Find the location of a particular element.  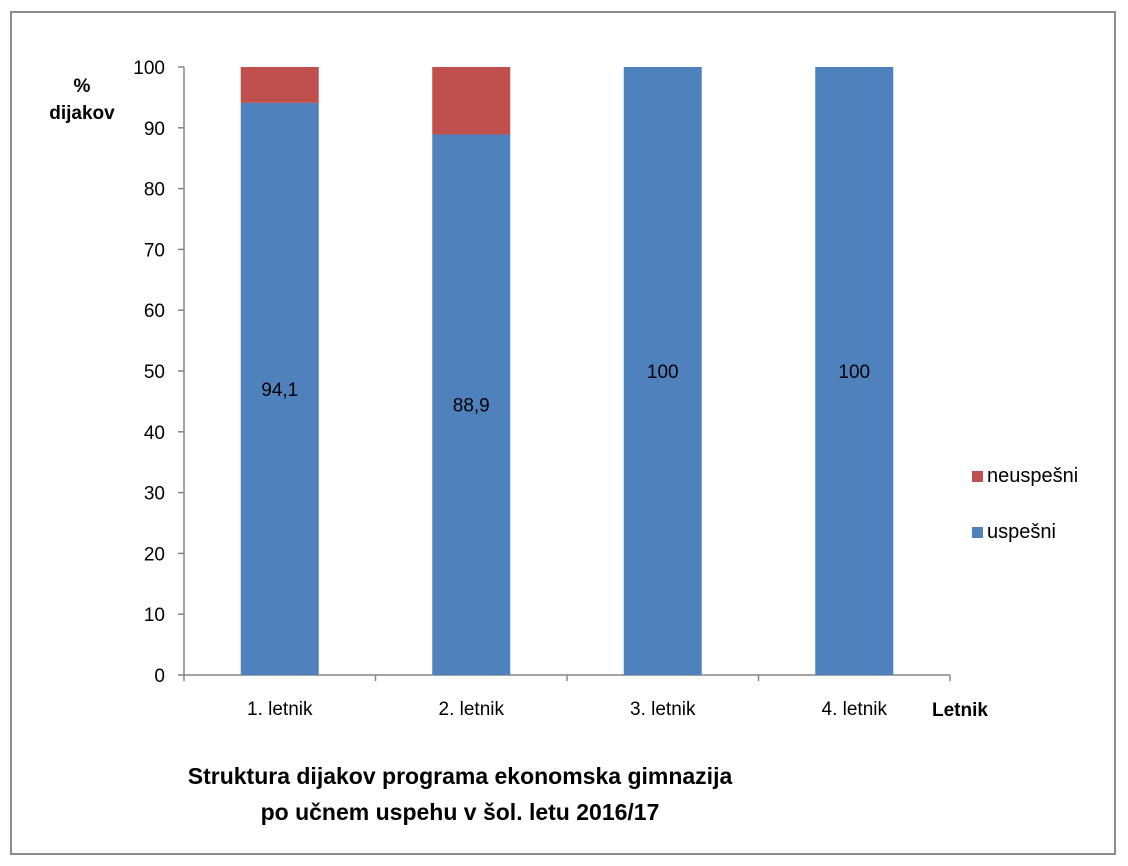

y-axis-label-line2: dijakov is located at coordinates (82, 113).